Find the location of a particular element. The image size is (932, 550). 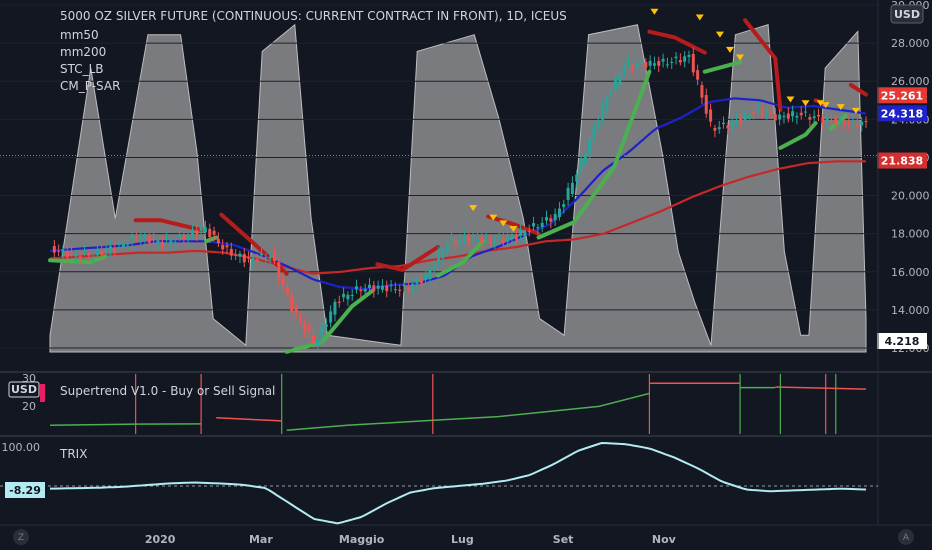

supertrend-currency-badge is located at coordinates (24, 389).